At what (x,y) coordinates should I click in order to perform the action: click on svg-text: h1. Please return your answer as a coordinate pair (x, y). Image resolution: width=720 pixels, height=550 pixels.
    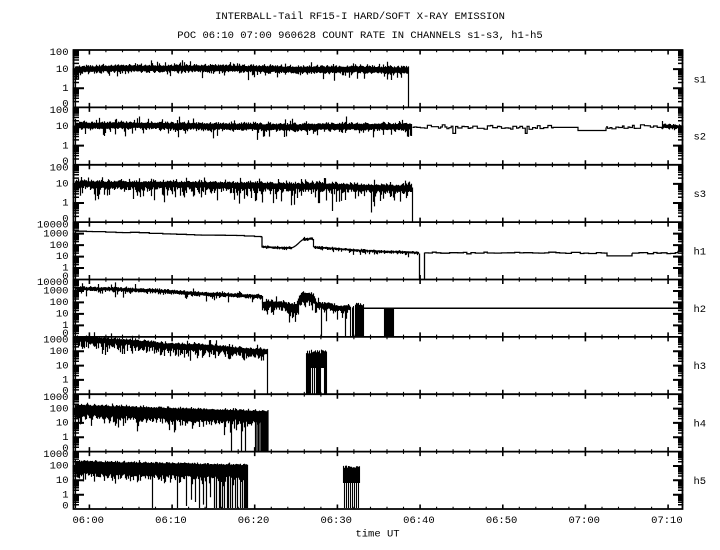
    Looking at the image, I should click on (700, 252).